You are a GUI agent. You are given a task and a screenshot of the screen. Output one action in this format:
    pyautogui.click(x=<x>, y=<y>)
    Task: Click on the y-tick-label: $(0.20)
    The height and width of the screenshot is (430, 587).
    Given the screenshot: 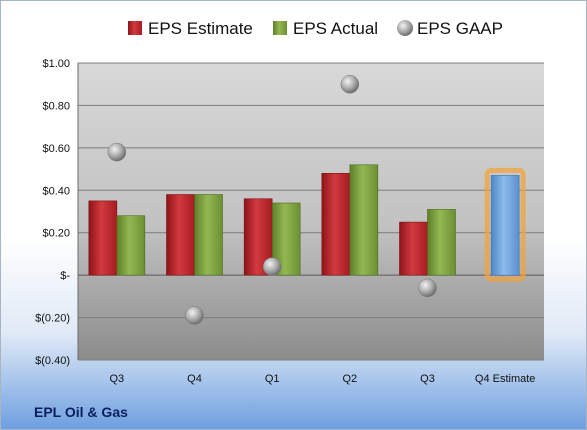 What is the action you would take?
    pyautogui.click(x=52, y=319)
    